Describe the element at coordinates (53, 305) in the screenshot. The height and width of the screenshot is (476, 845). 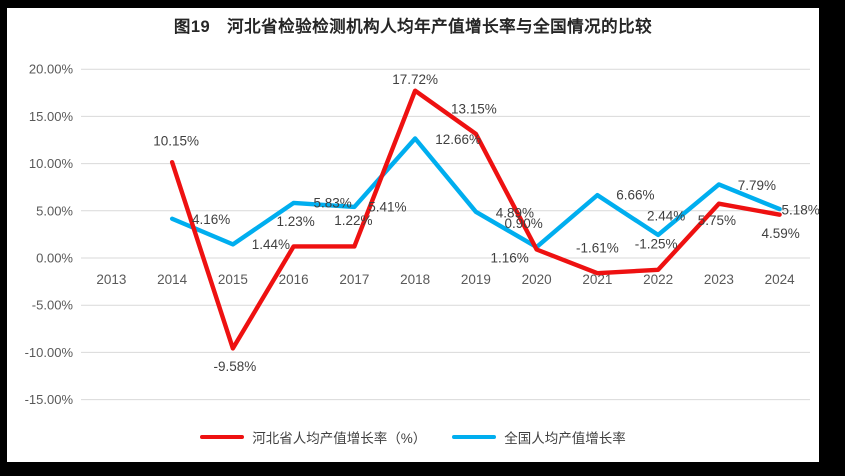
I see `y-axis-tick-label: -5.00%` at that location.